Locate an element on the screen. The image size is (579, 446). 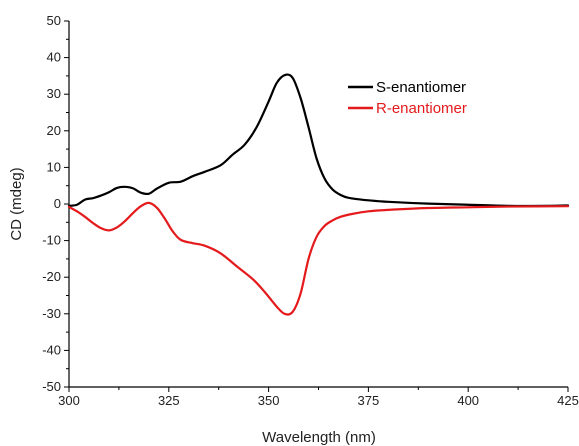
x-tick-label: 400 is located at coordinates (468, 400).